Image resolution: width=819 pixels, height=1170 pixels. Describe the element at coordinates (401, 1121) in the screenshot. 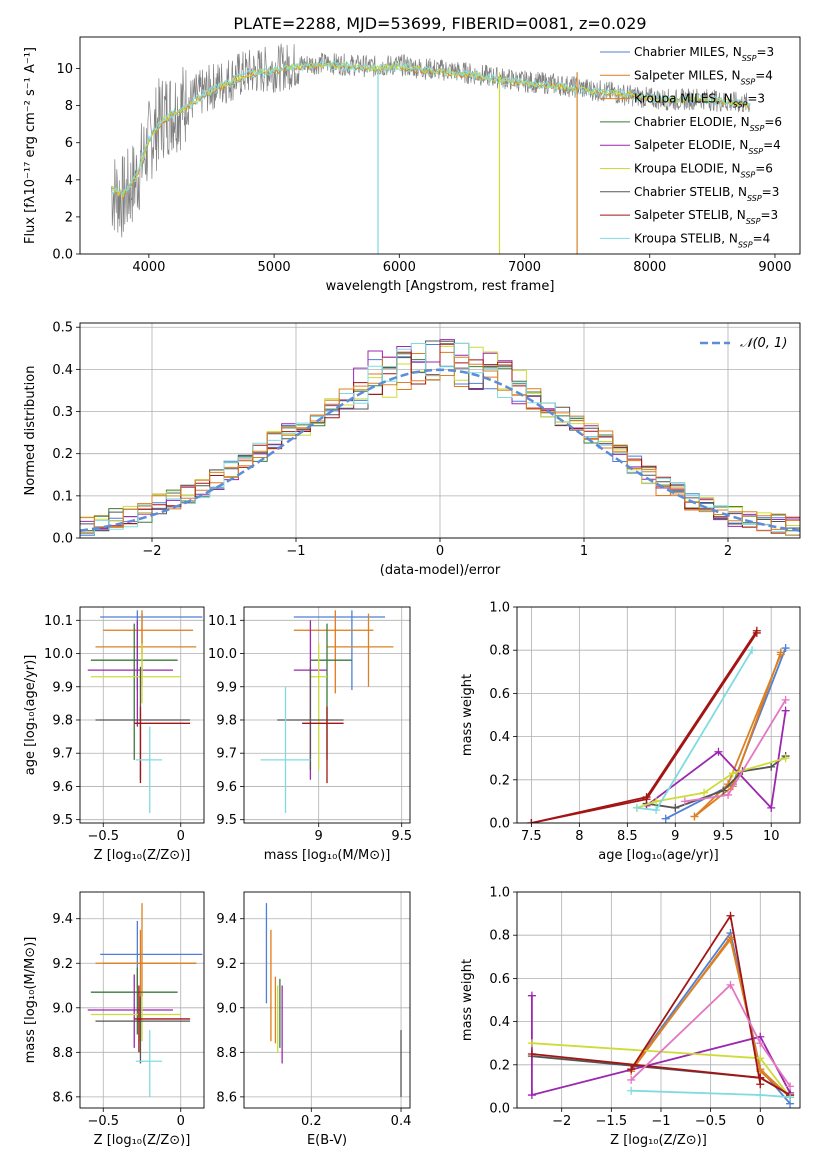

I see `x-tick-label: 0.4` at that location.